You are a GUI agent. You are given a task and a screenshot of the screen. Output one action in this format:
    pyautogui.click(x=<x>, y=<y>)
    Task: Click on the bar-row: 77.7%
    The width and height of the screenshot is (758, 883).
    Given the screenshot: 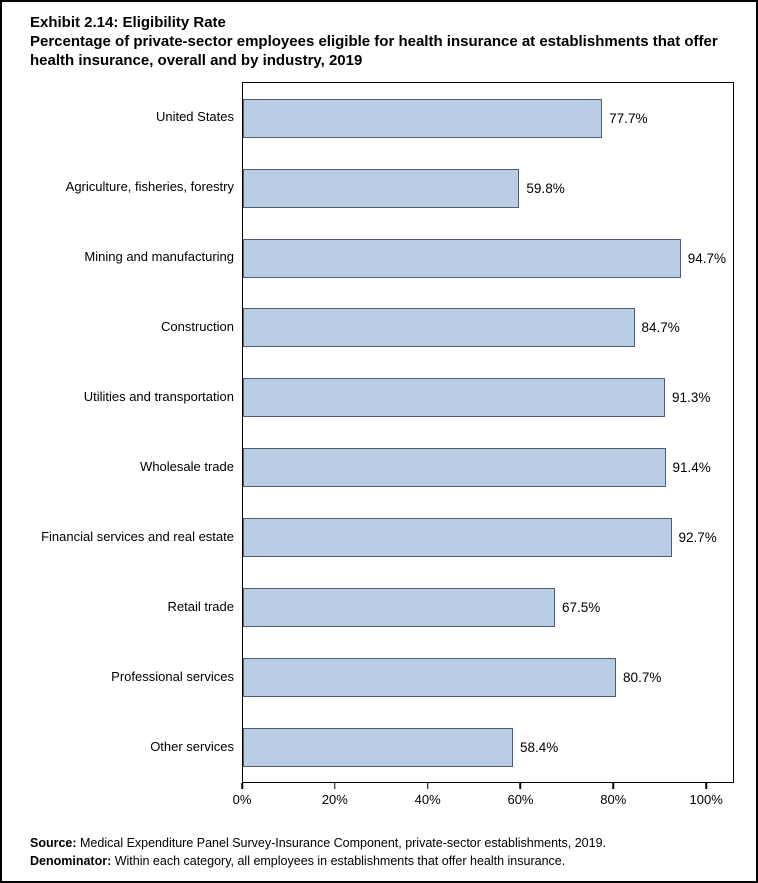 What is the action you would take?
    pyautogui.click(x=488, y=118)
    